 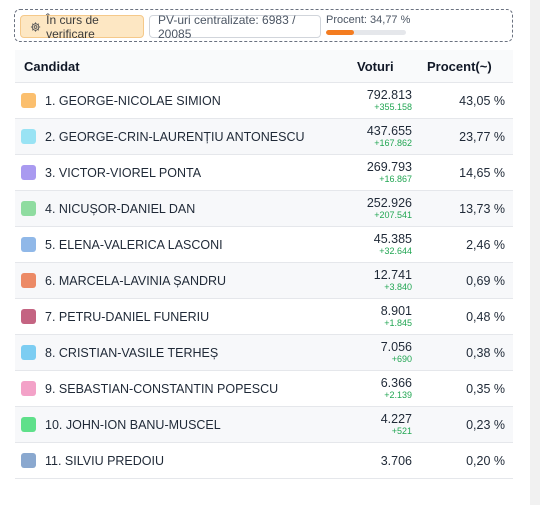 I want to click on vote-cell: 792.813 +355.158, so click(x=389, y=100).